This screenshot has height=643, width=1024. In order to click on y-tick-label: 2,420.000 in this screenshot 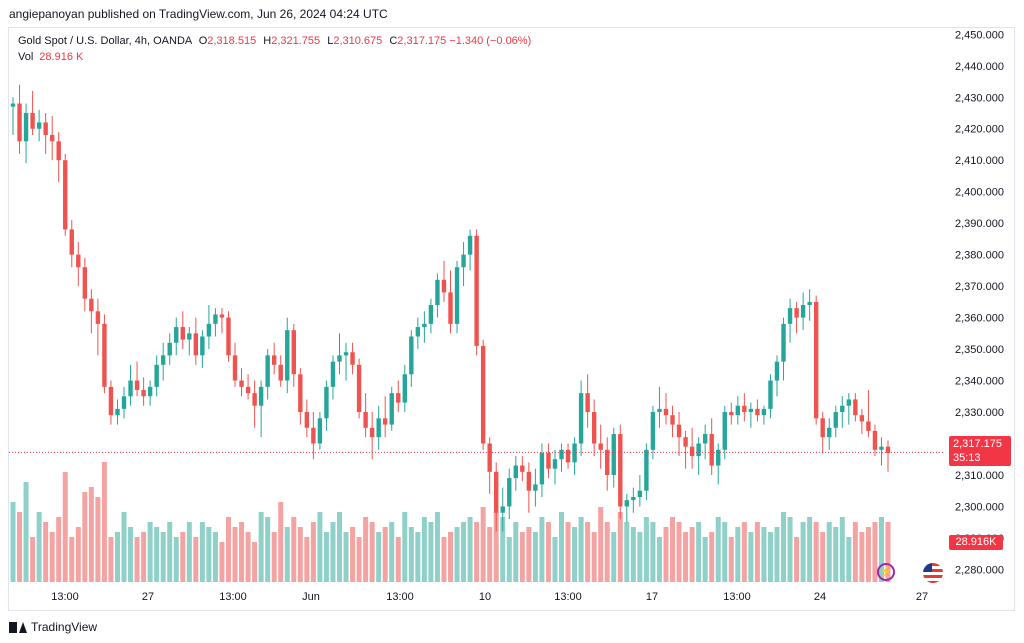, I will do `click(979, 130)`.